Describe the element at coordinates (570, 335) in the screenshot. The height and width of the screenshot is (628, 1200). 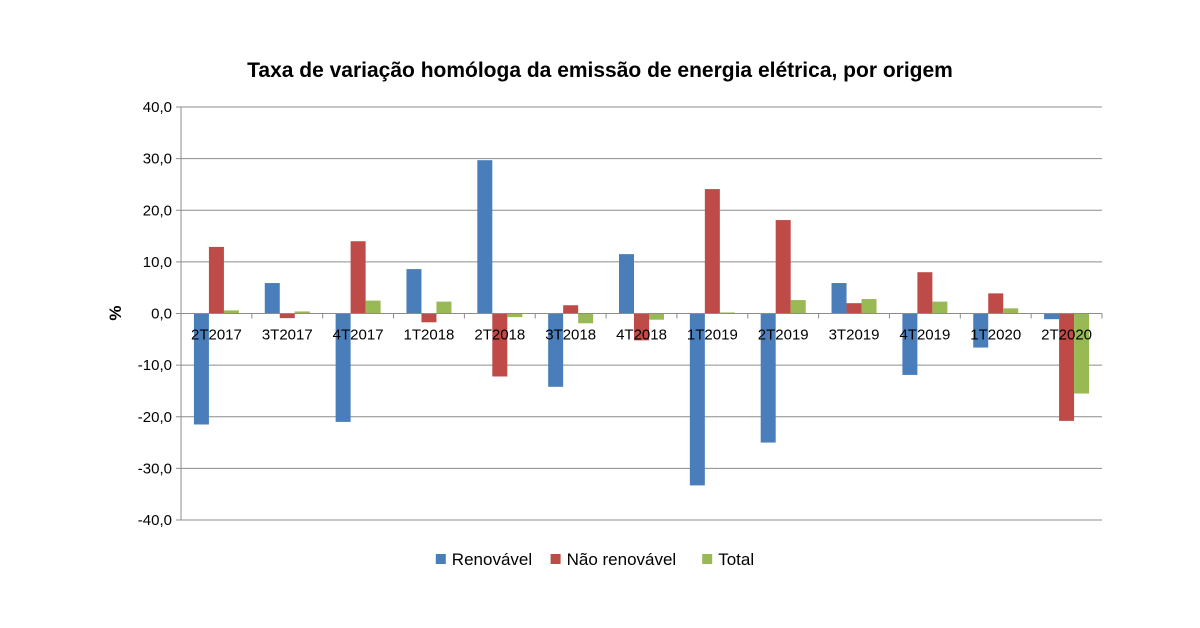
I see `x-tick-label: 3T2018` at that location.